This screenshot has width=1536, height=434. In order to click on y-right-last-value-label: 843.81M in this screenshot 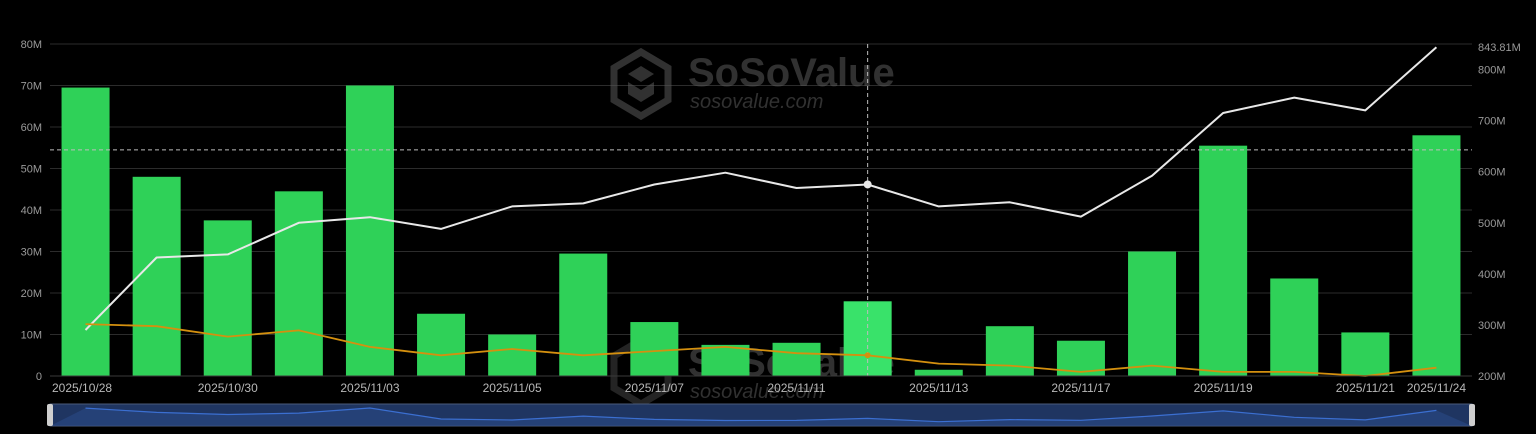, I will do `click(1499, 48)`.